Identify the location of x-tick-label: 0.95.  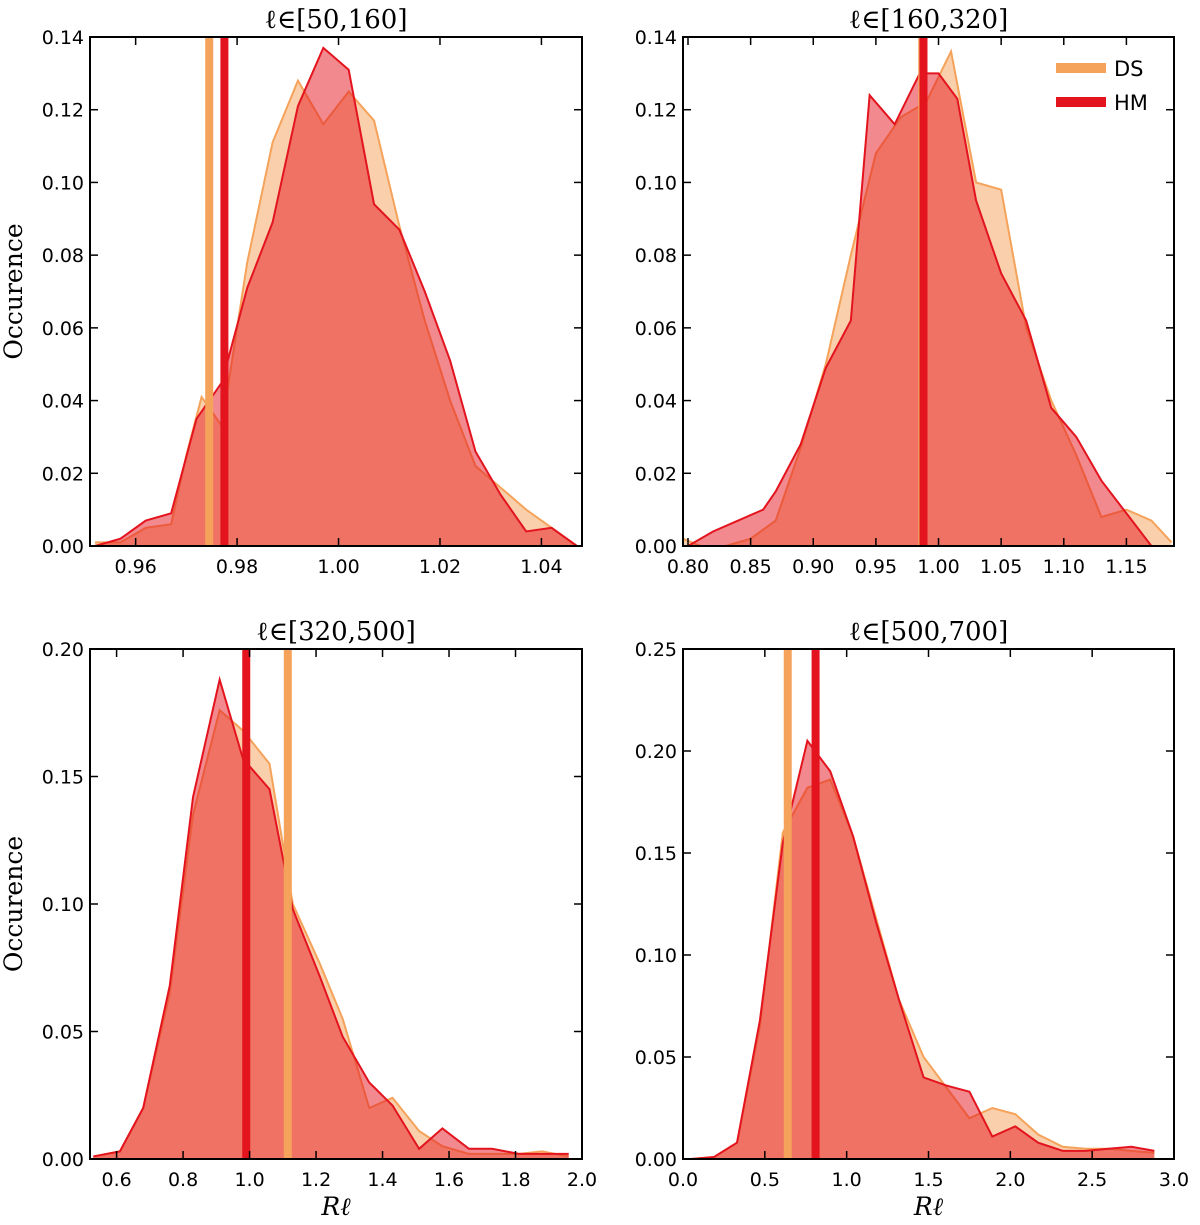
(876, 567).